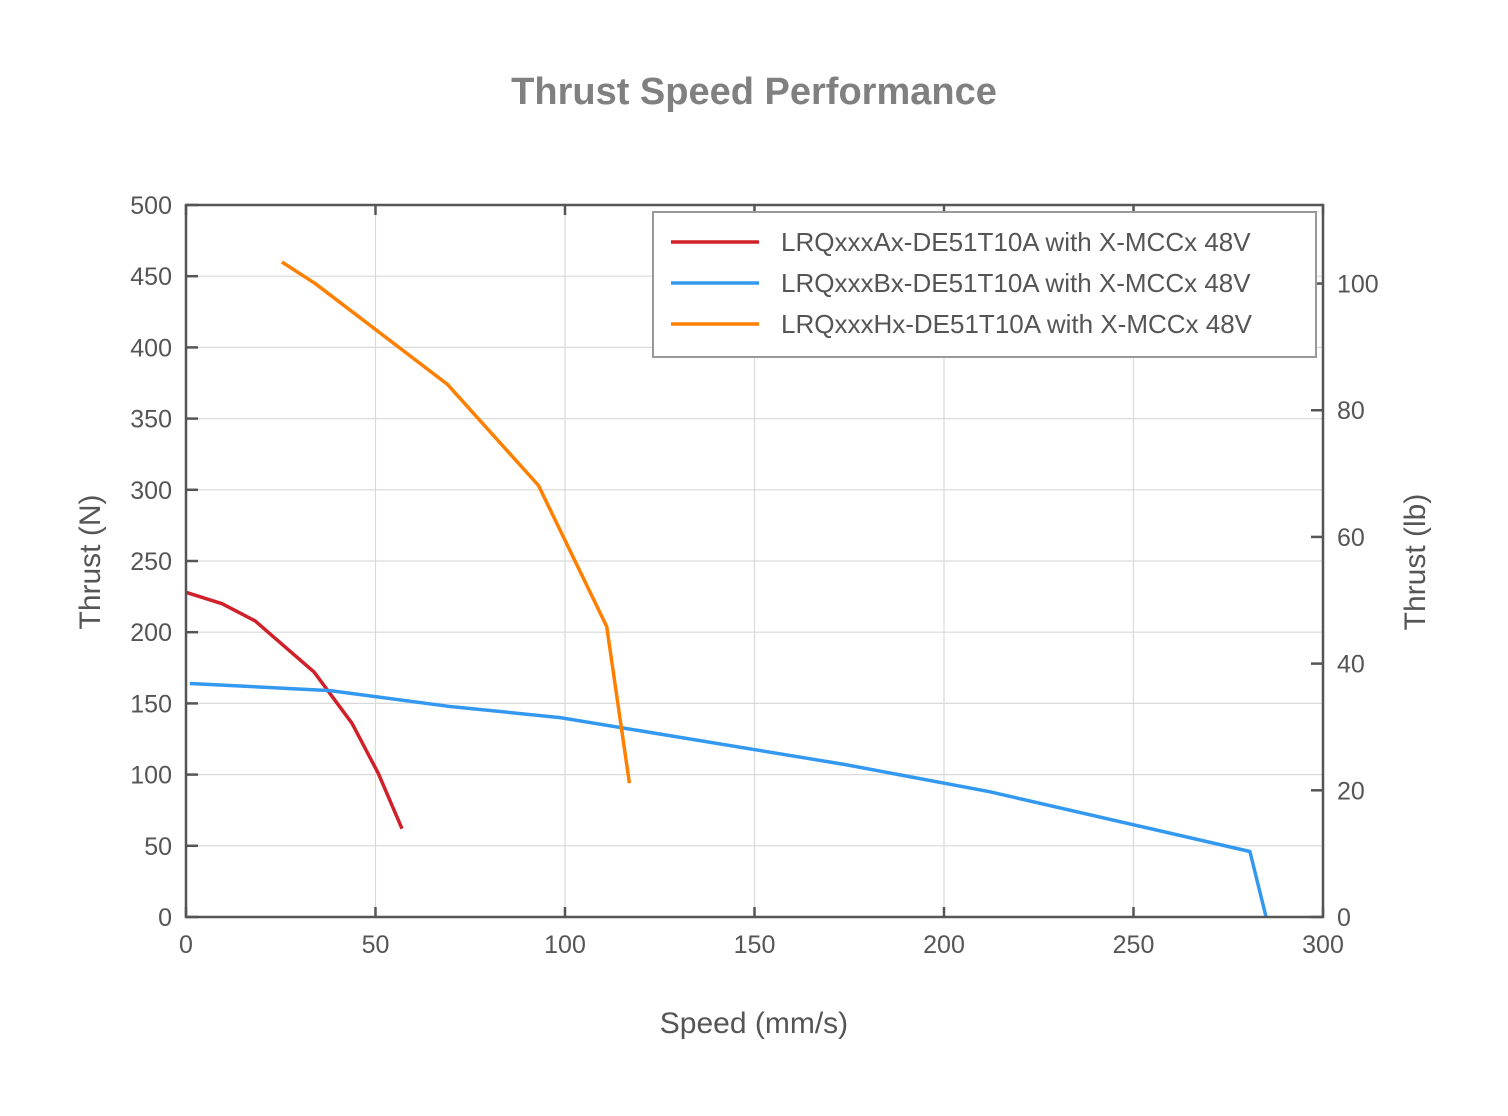 This screenshot has width=1508, height=1116. I want to click on y2-axis-label: Thrust (lb), so click(1415, 562).